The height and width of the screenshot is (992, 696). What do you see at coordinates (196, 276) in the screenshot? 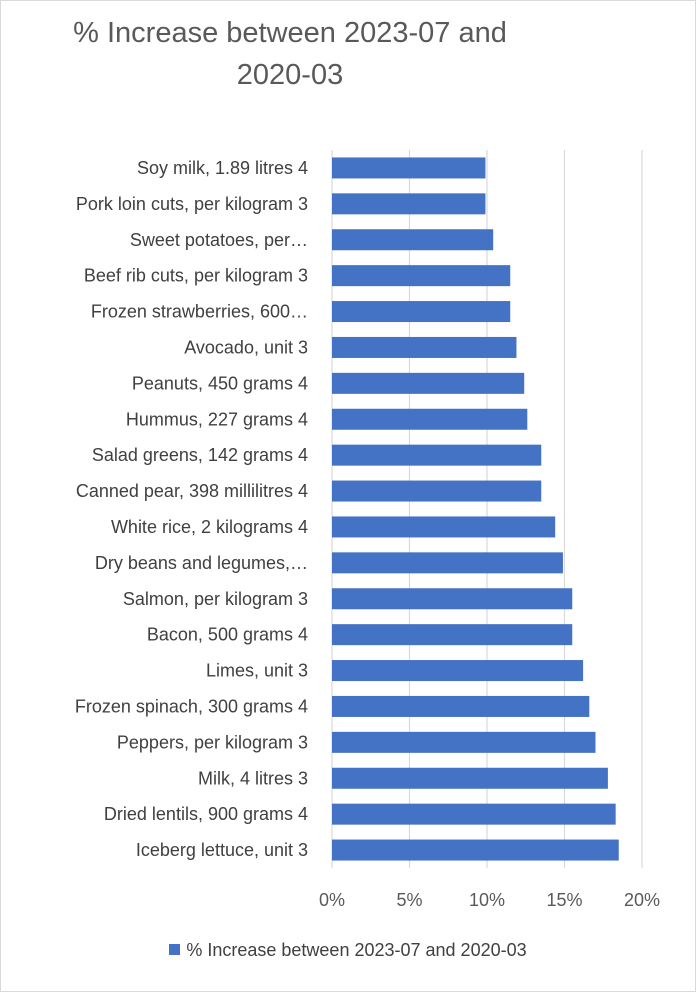
I see `category-label: Beef rib cuts, per kilogram 3` at bounding box center [196, 276].